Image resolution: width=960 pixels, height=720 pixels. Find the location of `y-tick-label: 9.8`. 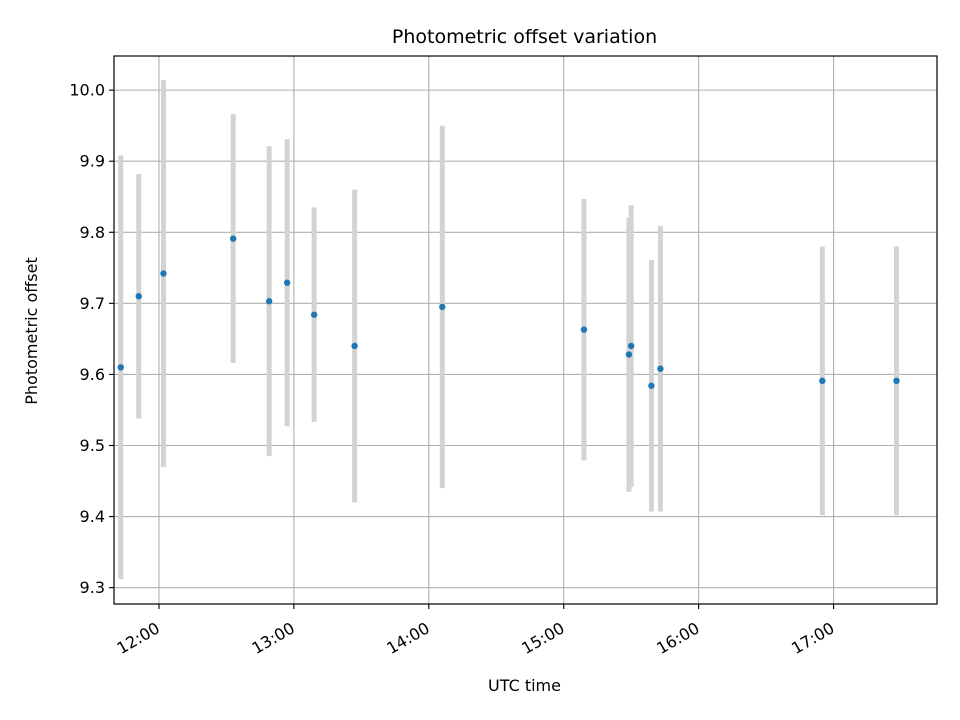

y-tick-label: 9.8 is located at coordinates (92, 232).